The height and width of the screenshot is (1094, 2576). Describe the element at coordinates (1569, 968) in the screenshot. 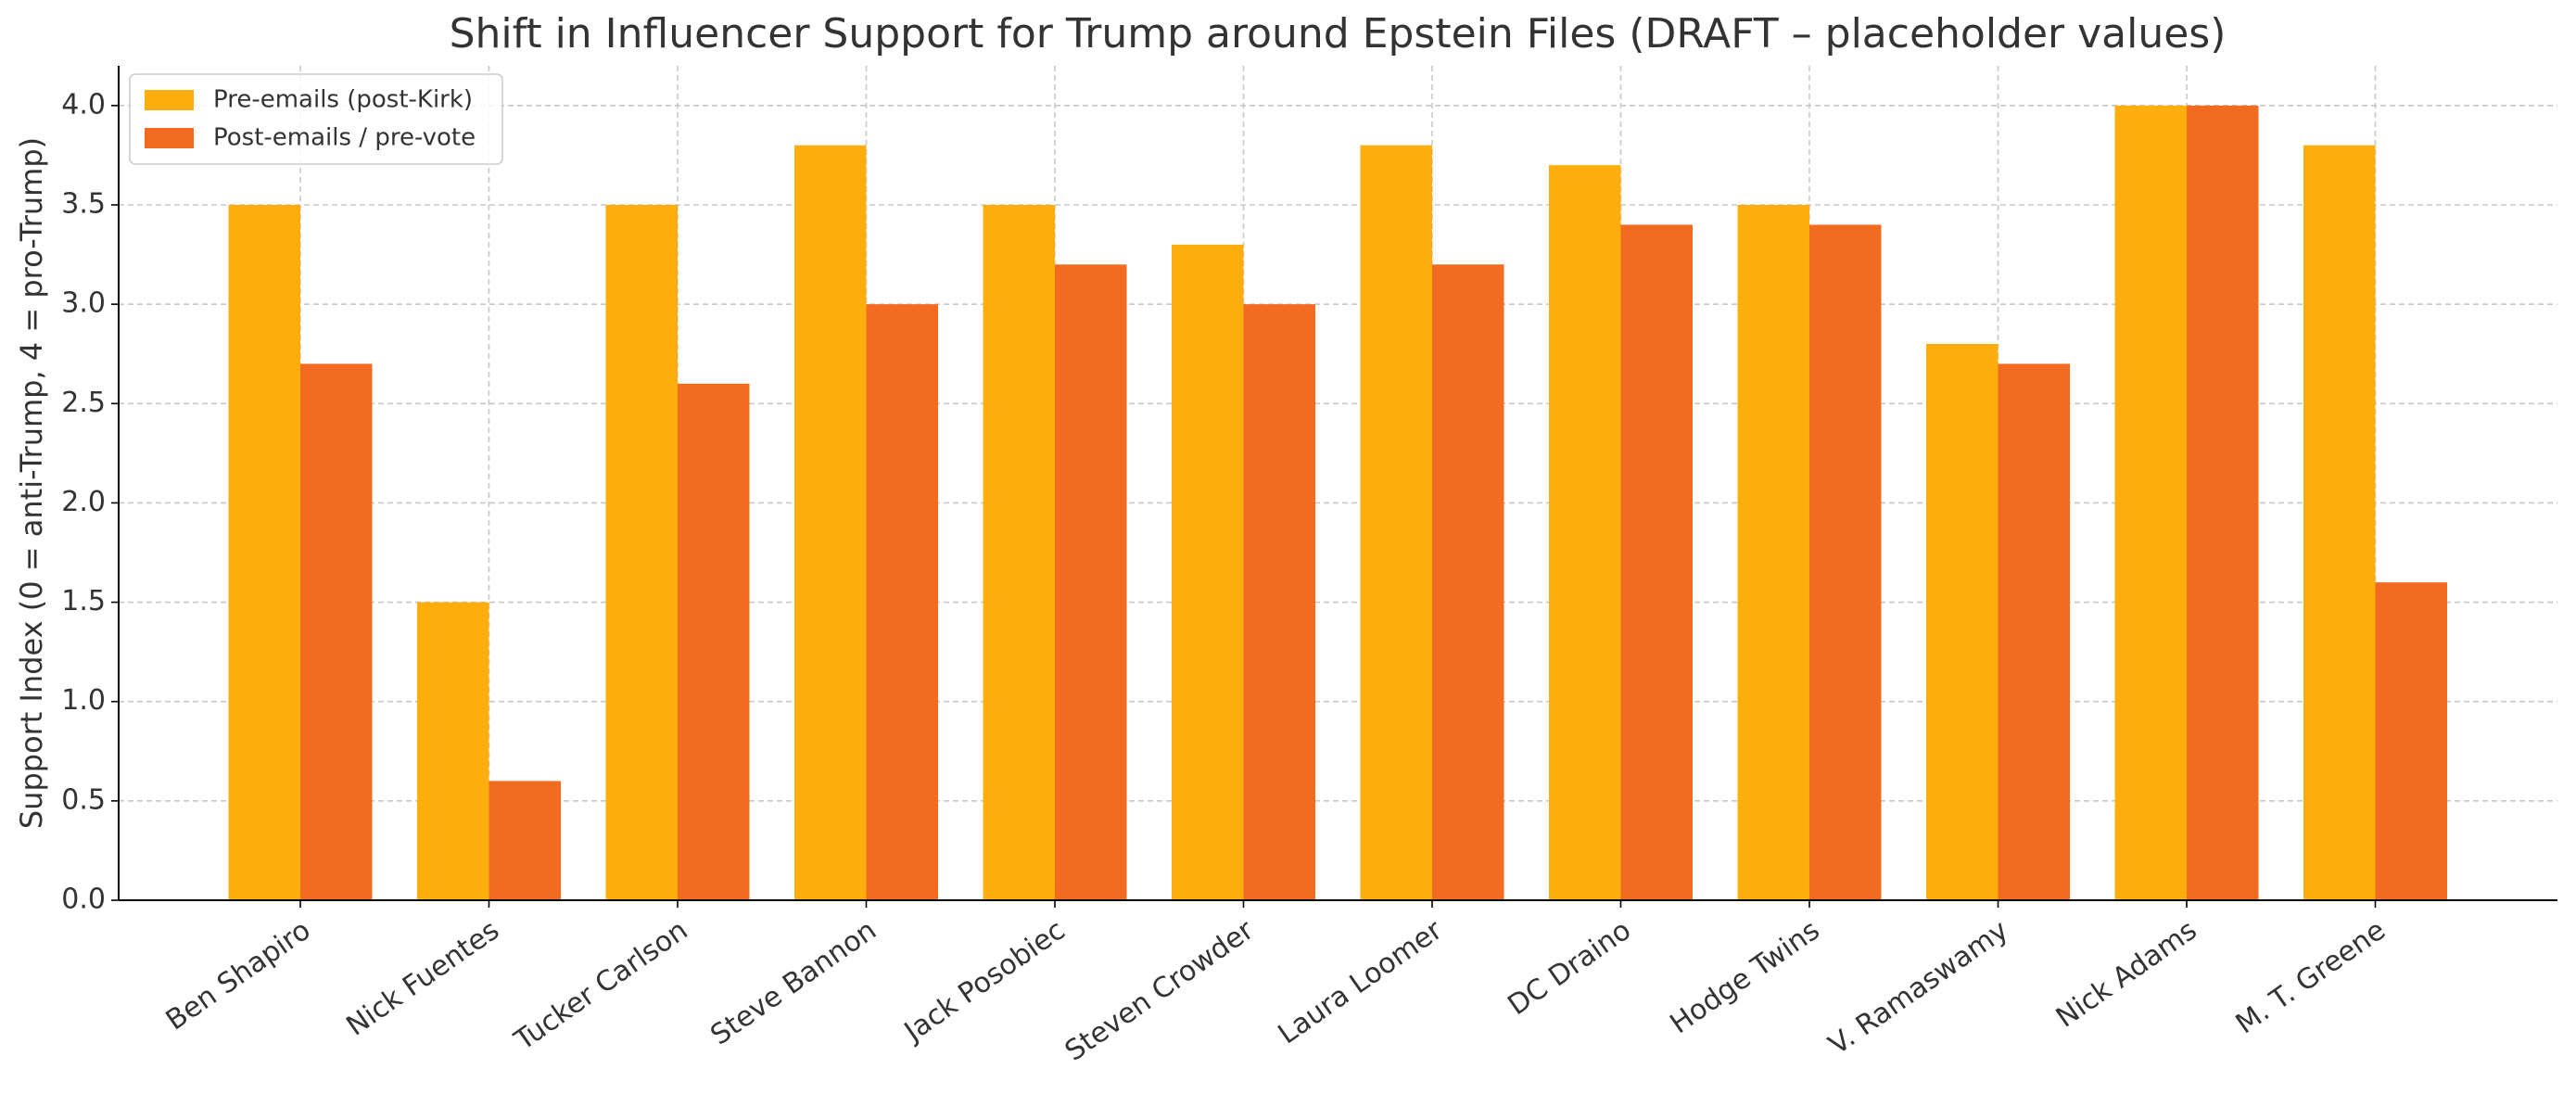

I see `x-tick-label: DC Draino` at that location.